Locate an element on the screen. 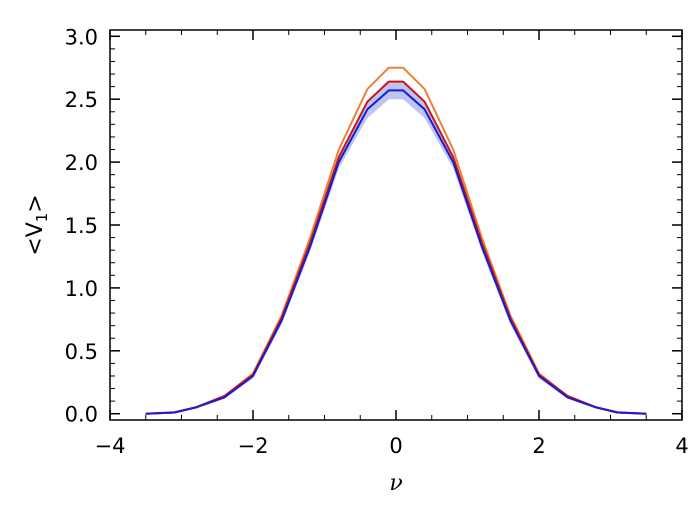 The width and height of the screenshot is (700, 505). y-tick-label: 2.0 is located at coordinates (81, 163).